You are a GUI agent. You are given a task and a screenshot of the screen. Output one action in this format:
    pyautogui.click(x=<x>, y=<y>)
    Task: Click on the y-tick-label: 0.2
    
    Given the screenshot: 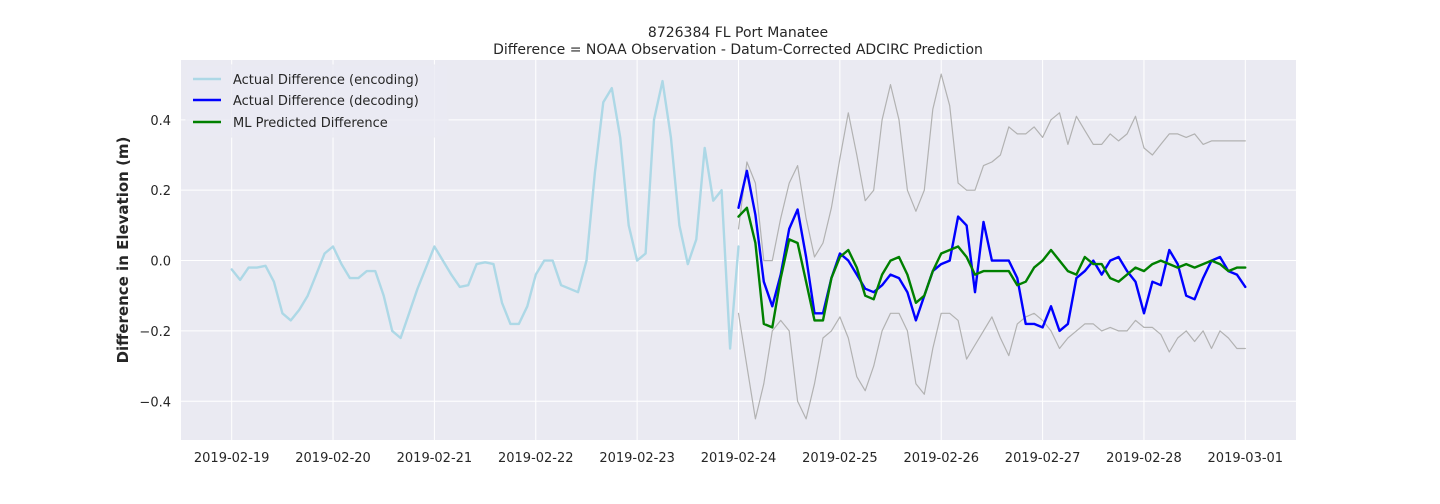 What is the action you would take?
    pyautogui.click(x=160, y=191)
    